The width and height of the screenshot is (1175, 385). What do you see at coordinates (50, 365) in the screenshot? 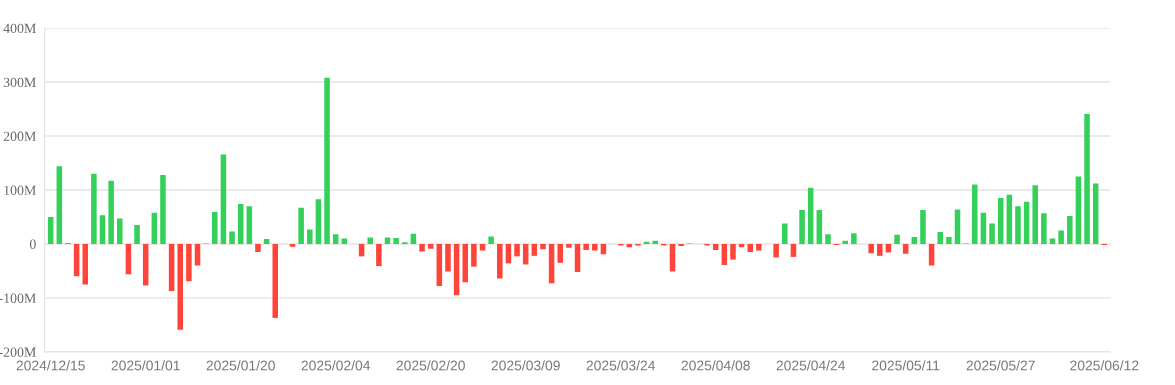
I see `x-tick-label: 2024/12/15` at bounding box center [50, 365].